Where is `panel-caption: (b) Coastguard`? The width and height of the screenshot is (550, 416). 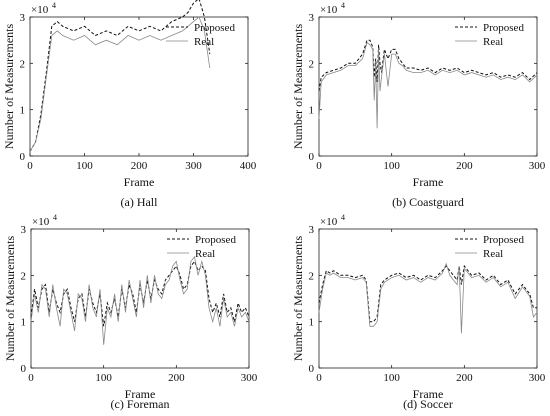 panel-caption: (b) Coastguard is located at coordinates (428, 202).